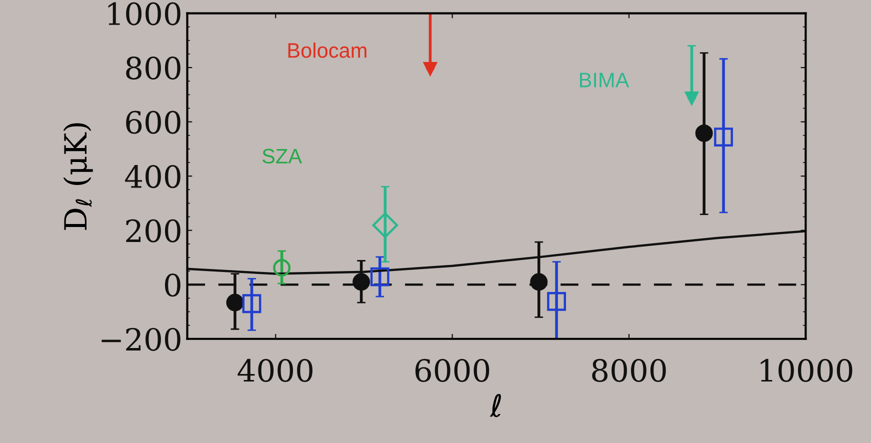 This screenshot has width=871, height=443. I want to click on text: BIMA, so click(605, 80).